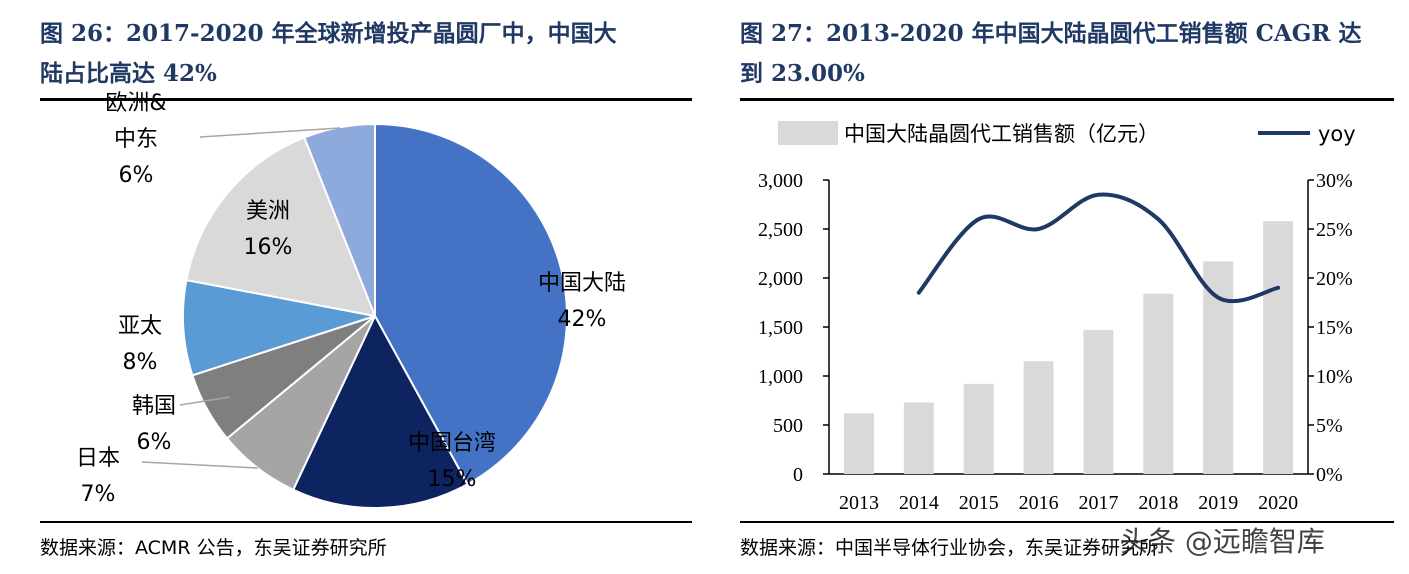 The image size is (1409, 574). Describe the element at coordinates (780, 230) in the screenshot. I see `y-tick-label-5: 2,500` at that location.